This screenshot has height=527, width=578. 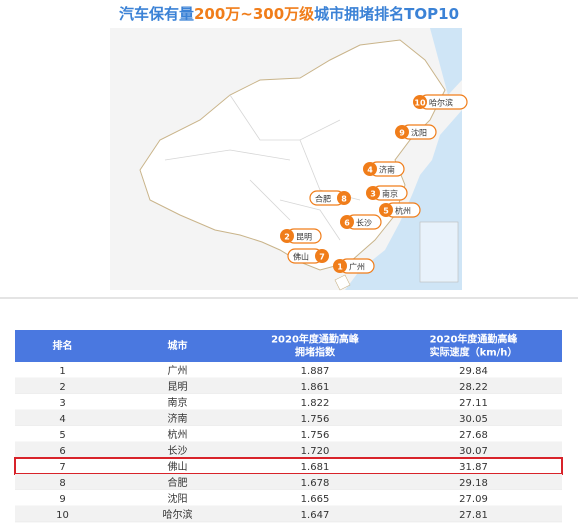 What do you see at coordinates (62, 483) in the screenshot?
I see `table-cell: 8` at bounding box center [62, 483].